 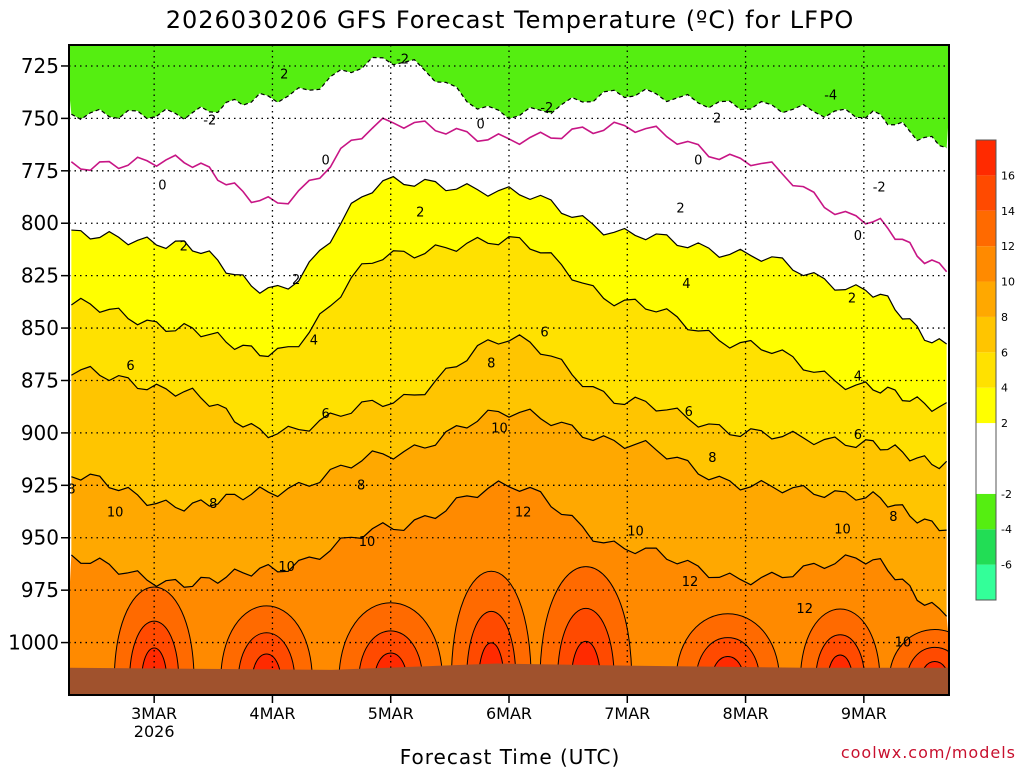 I want to click on x-tick-label: 7MAR, so click(x=627, y=713).